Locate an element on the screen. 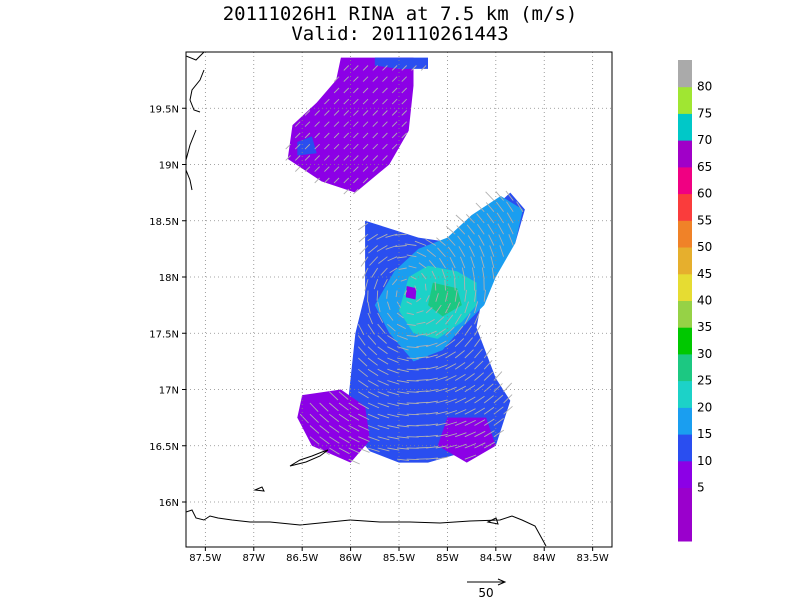  coastline-mainland is located at coordinates (366, 528).